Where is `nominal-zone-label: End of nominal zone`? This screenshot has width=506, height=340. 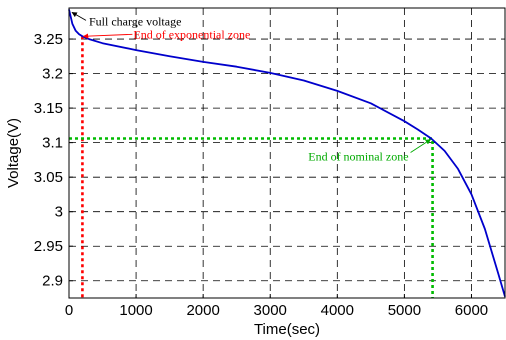 nominal-zone-label: End of nominal zone is located at coordinates (358, 157).